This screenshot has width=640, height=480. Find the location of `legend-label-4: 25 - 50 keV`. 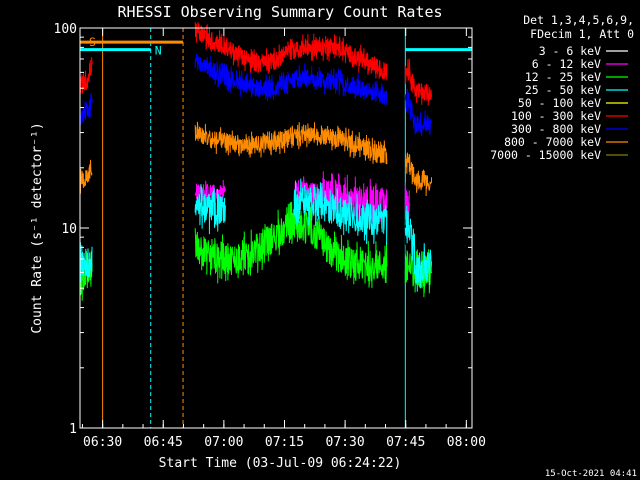

legend-label-4: 25 - 50 keV is located at coordinates (563, 90).